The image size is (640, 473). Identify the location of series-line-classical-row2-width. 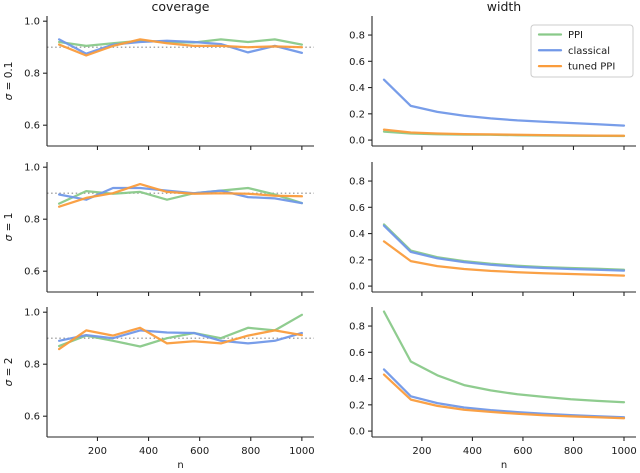
(504, 248).